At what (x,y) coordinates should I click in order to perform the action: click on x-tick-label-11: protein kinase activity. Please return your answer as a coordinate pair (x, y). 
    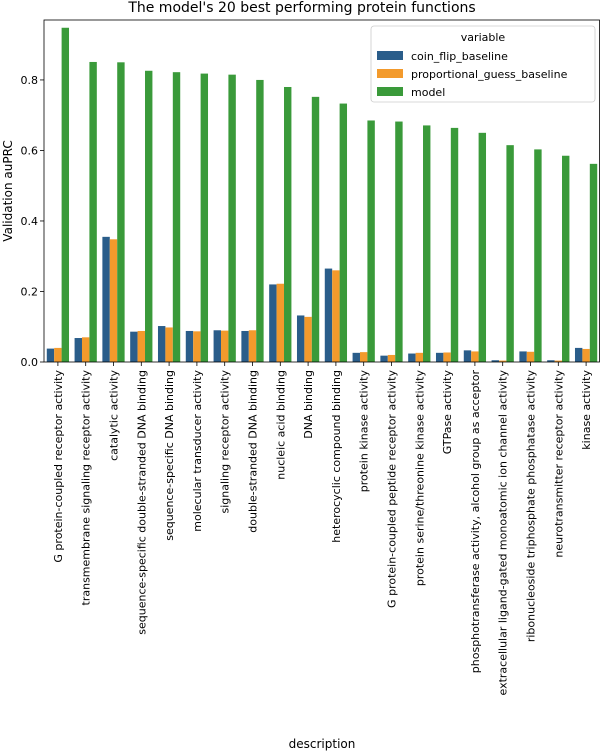
    Looking at the image, I should click on (364, 431).